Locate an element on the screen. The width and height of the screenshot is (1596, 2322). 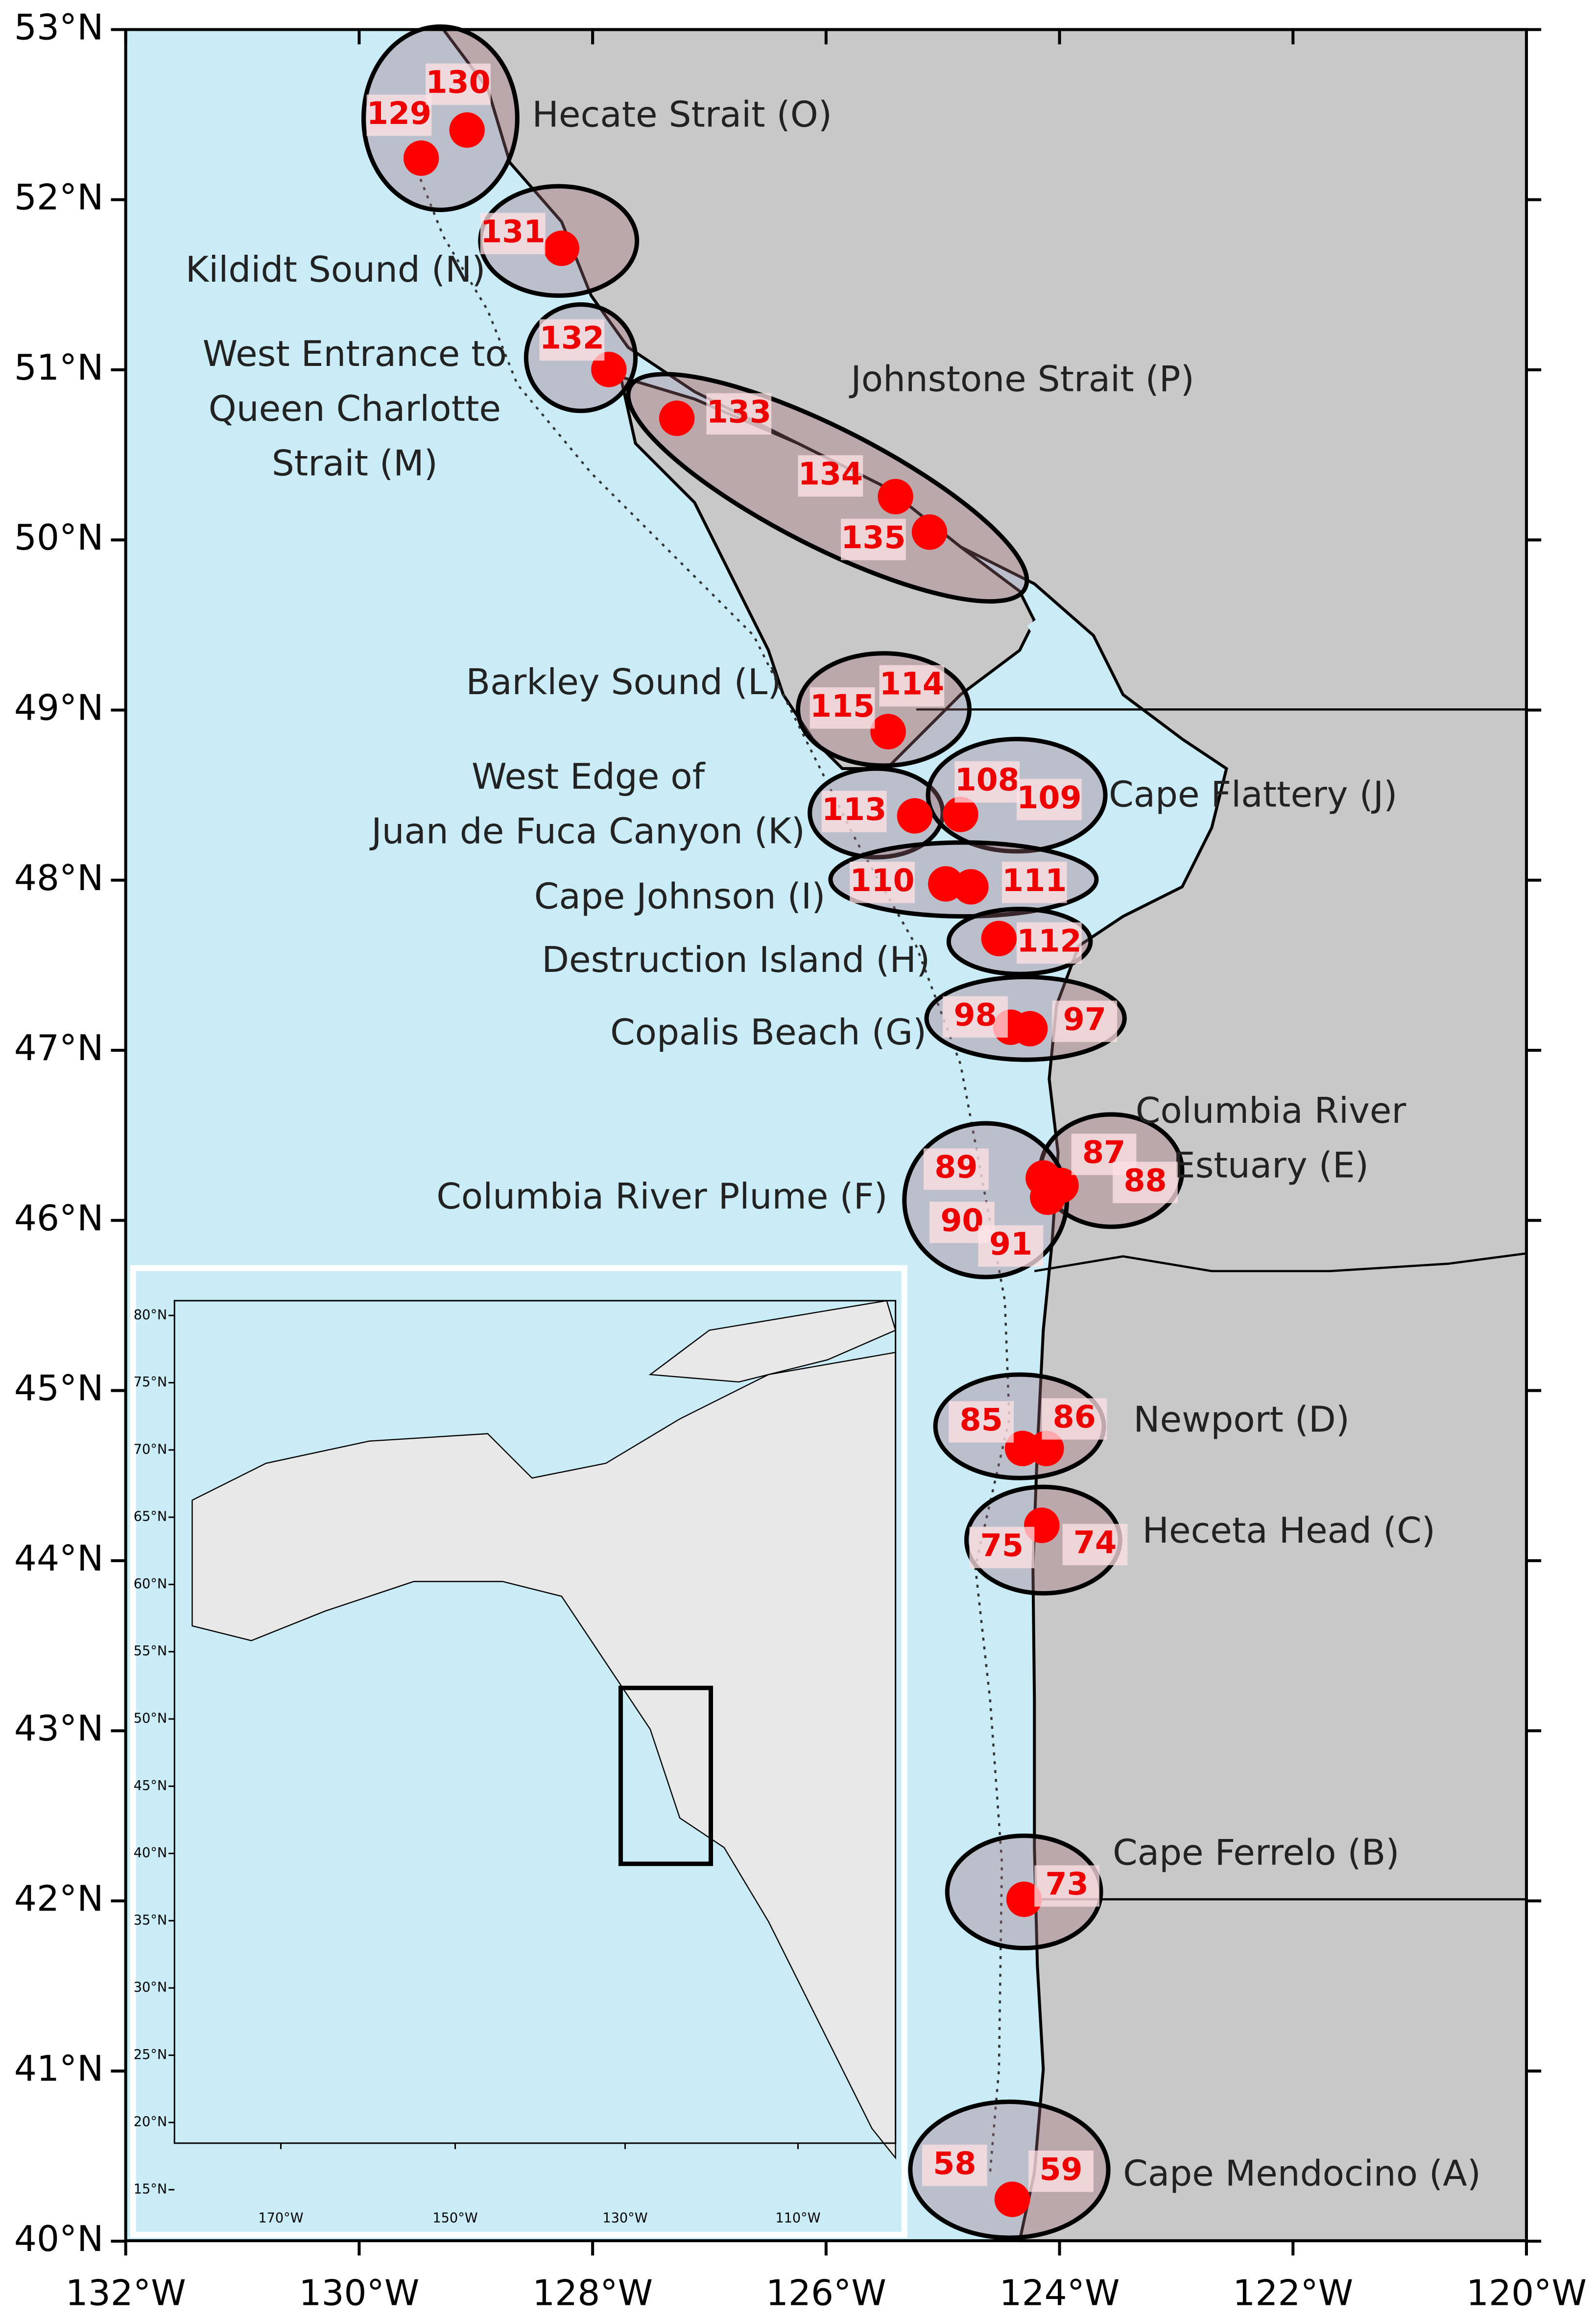
inset-arctic-islands is located at coordinates (773, 1341).